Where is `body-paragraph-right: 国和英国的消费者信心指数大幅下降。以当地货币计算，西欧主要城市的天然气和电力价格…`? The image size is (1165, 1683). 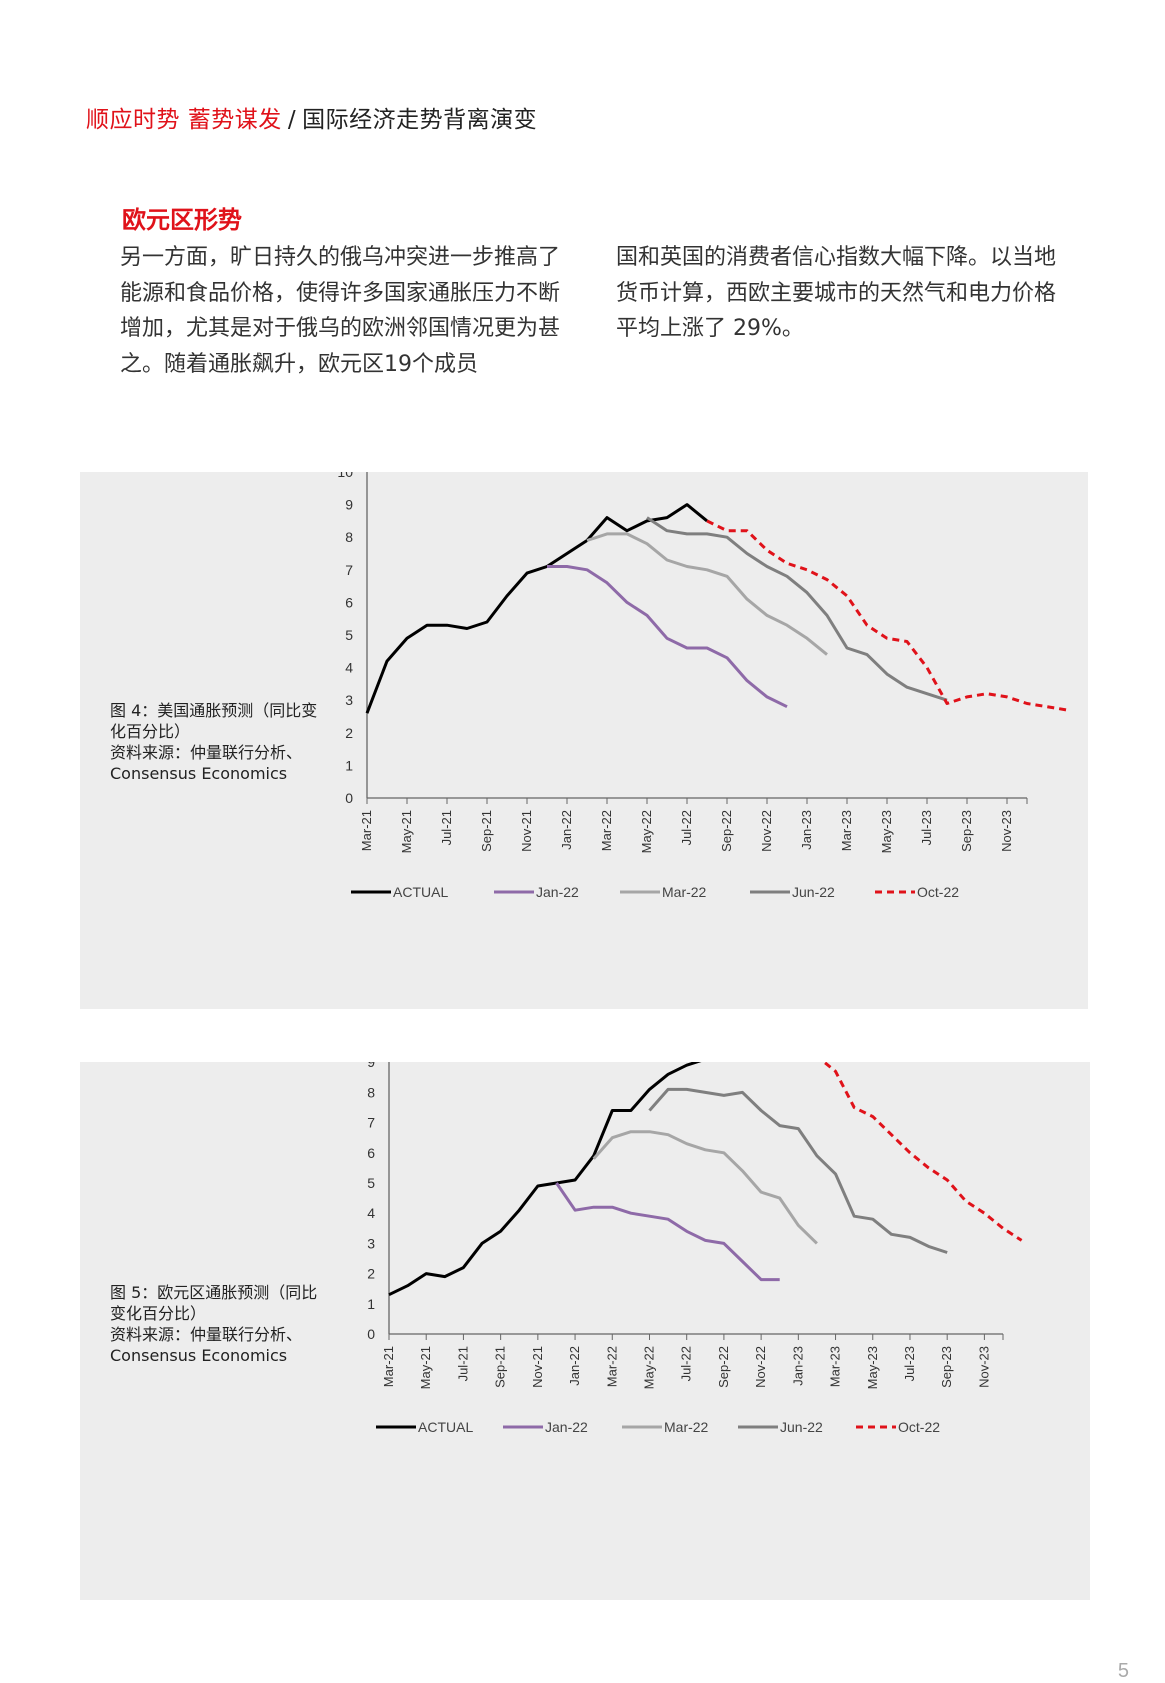 body-paragraph-right: 国和英国的消费者信心指数大幅下降。以当地货币计算，西欧主要城市的天然气和电力价格… is located at coordinates (836, 293).